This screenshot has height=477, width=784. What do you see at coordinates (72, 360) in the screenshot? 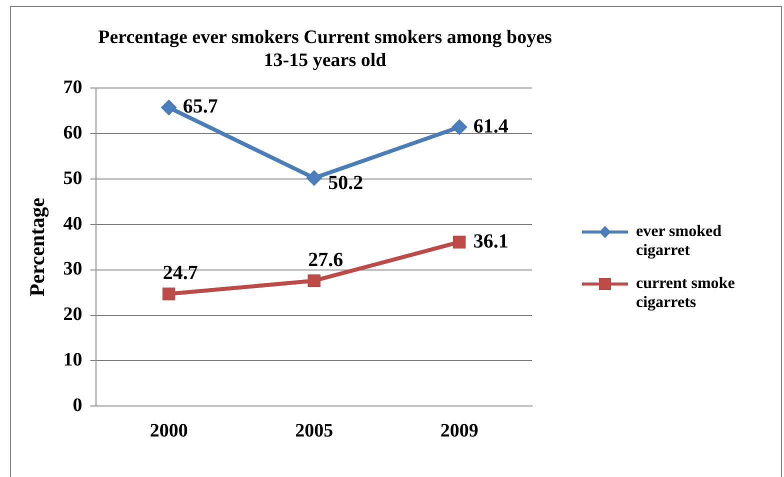
I see `y-tick-label: 10` at bounding box center [72, 360].